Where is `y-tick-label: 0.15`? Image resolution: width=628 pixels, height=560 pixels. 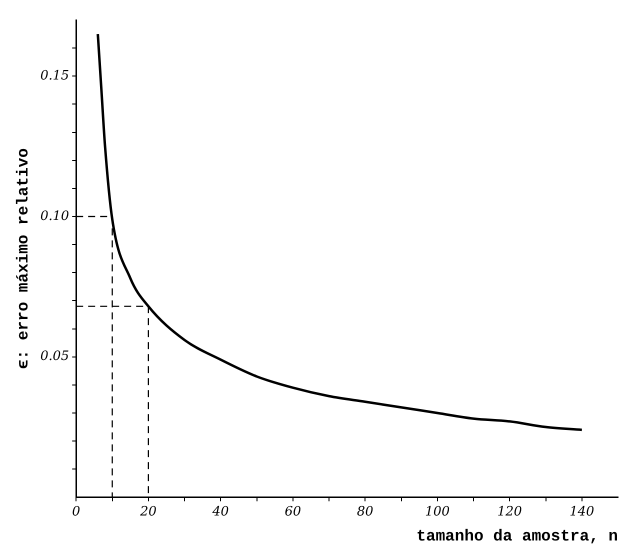
y-tick-label: 0.15 is located at coordinates (55, 76).